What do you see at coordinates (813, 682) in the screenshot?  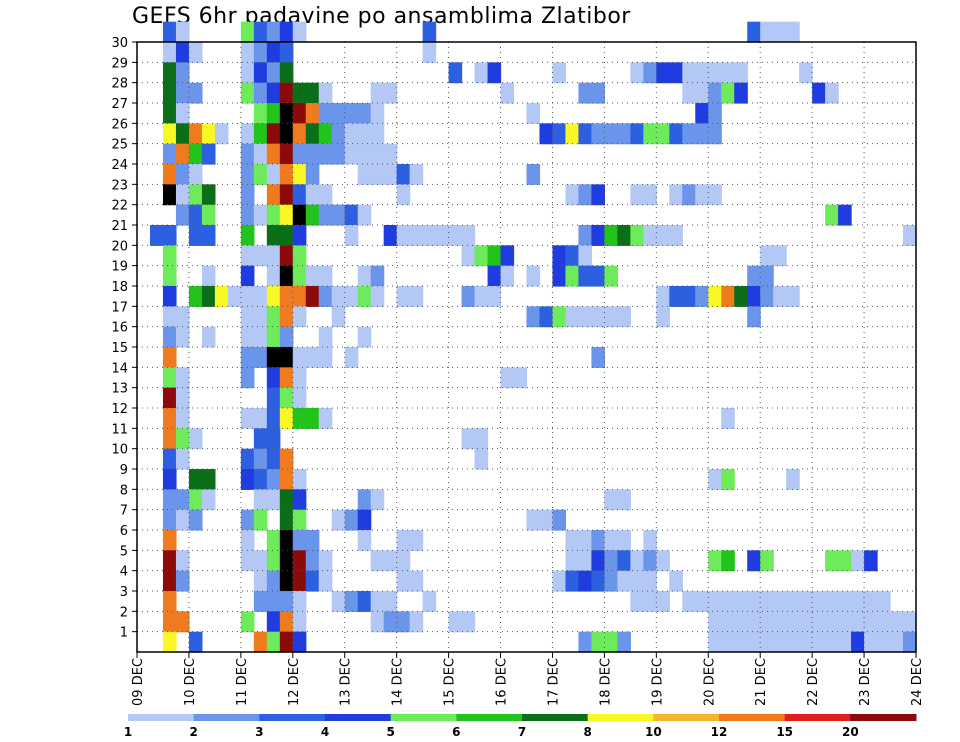 I see `x-tick-label: 22 DEC` at bounding box center [813, 682].